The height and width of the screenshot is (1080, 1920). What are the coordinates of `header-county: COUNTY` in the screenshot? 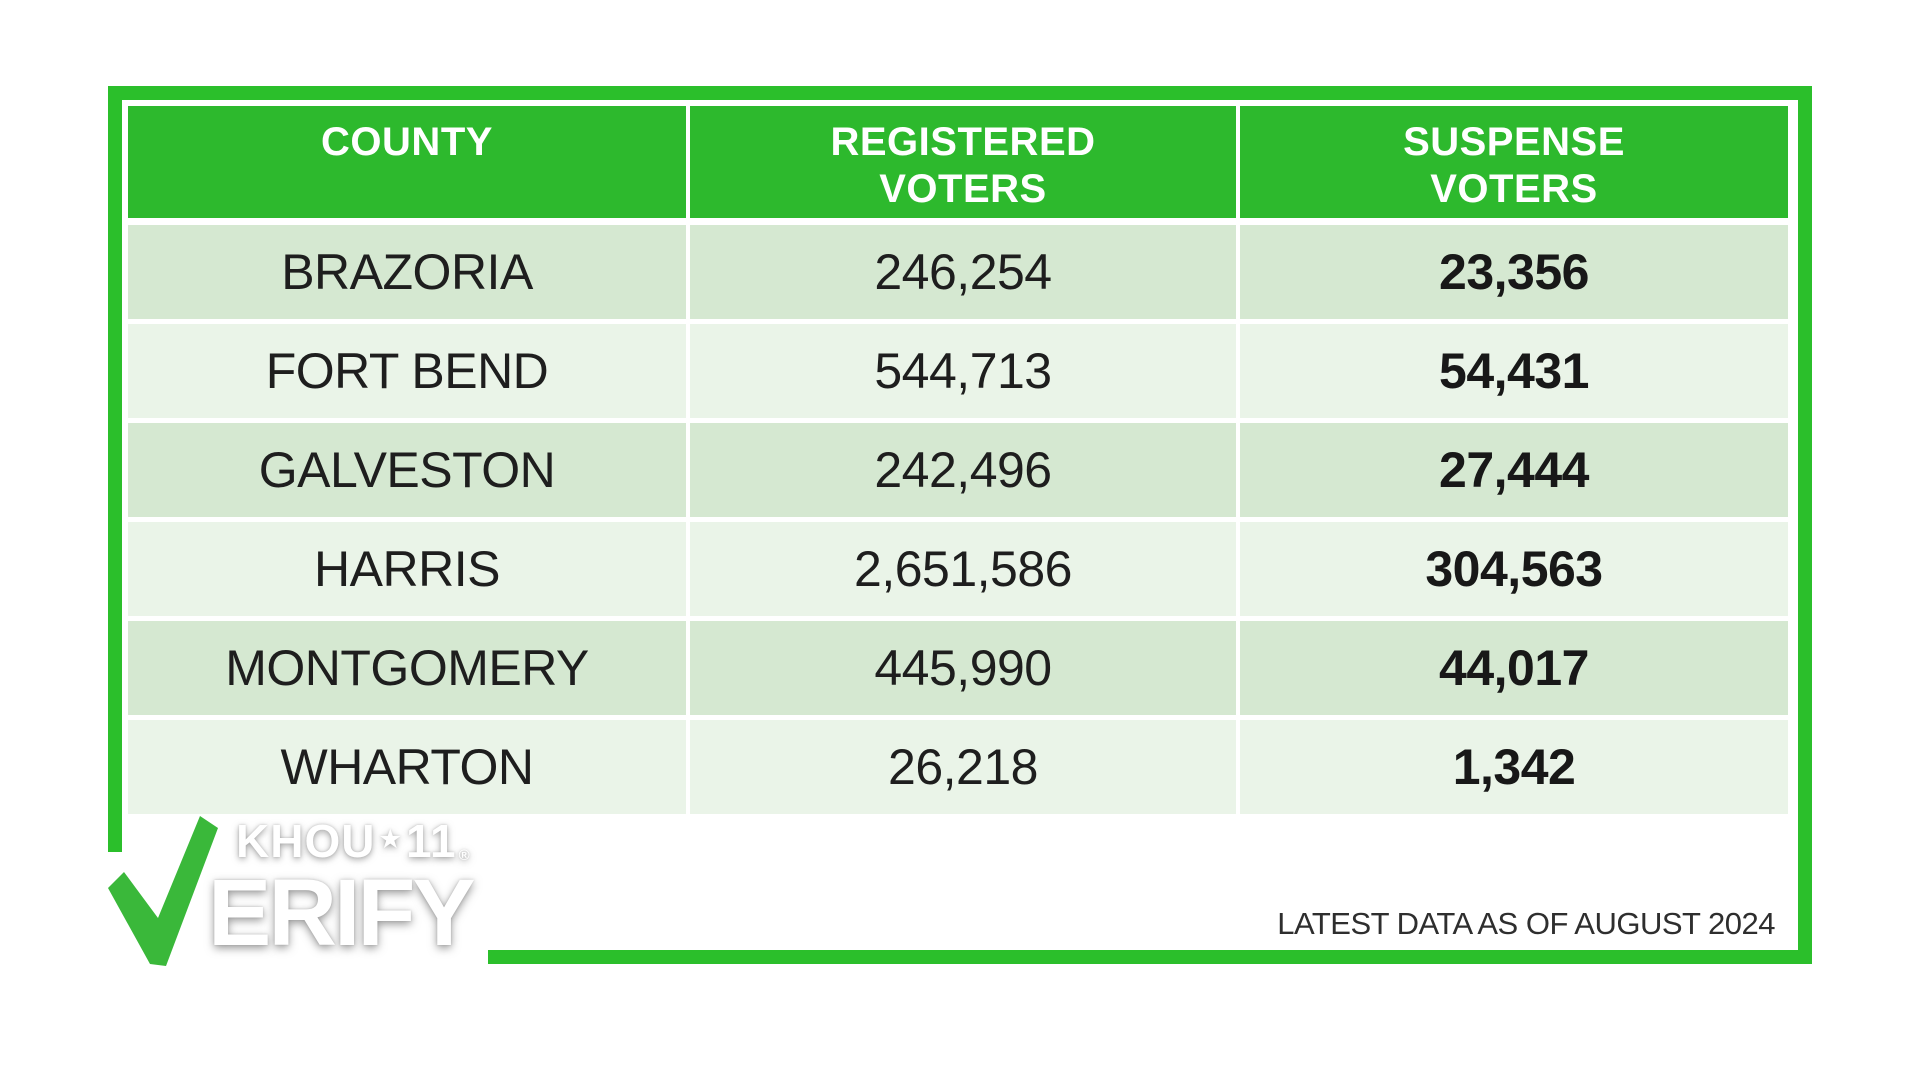 It's located at (407, 162).